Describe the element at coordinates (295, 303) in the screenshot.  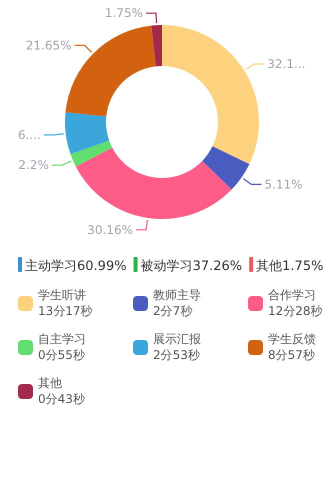
I see `legend-label: 合作学习 12分28秒` at that location.